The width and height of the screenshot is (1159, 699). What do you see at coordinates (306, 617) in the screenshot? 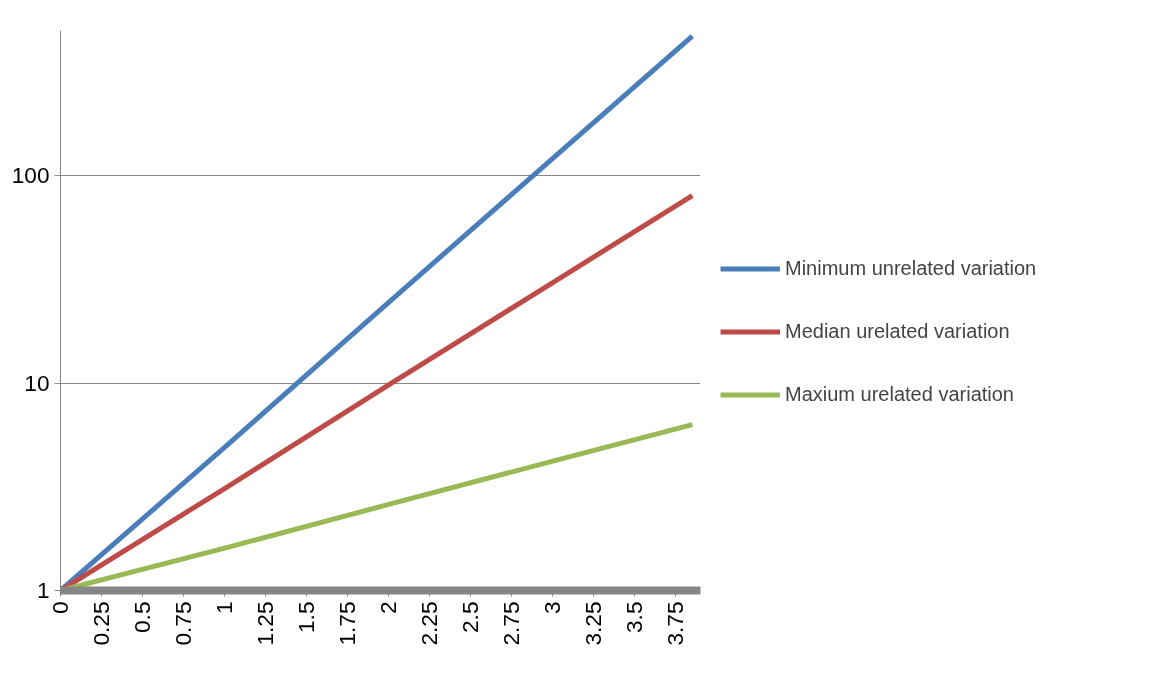
I see `x-tick-label: 1.5` at bounding box center [306, 617].